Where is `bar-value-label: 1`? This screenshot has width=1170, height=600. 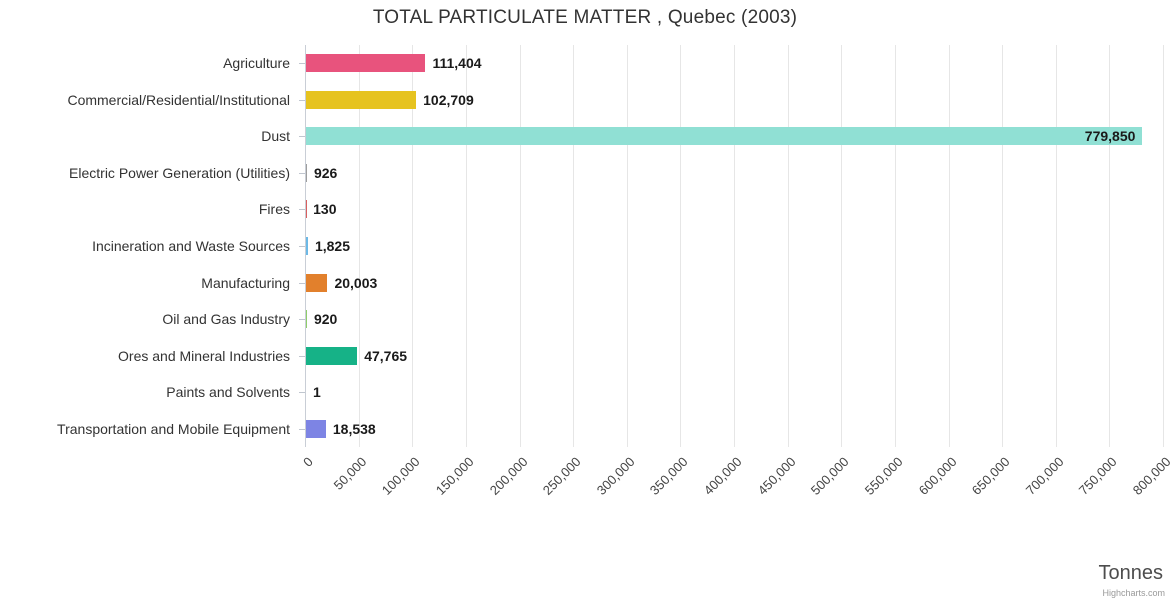
bar-value-label: 1 is located at coordinates (317, 392).